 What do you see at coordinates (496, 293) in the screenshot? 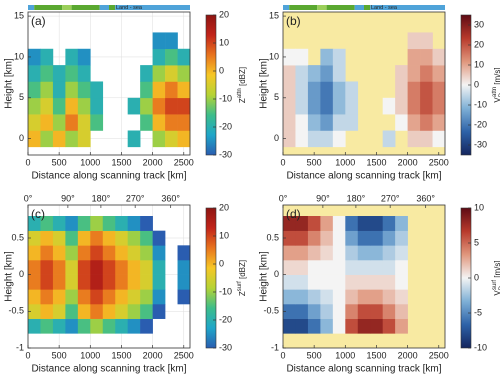
I see `colorbar-label-part: V` at bounding box center [496, 293].